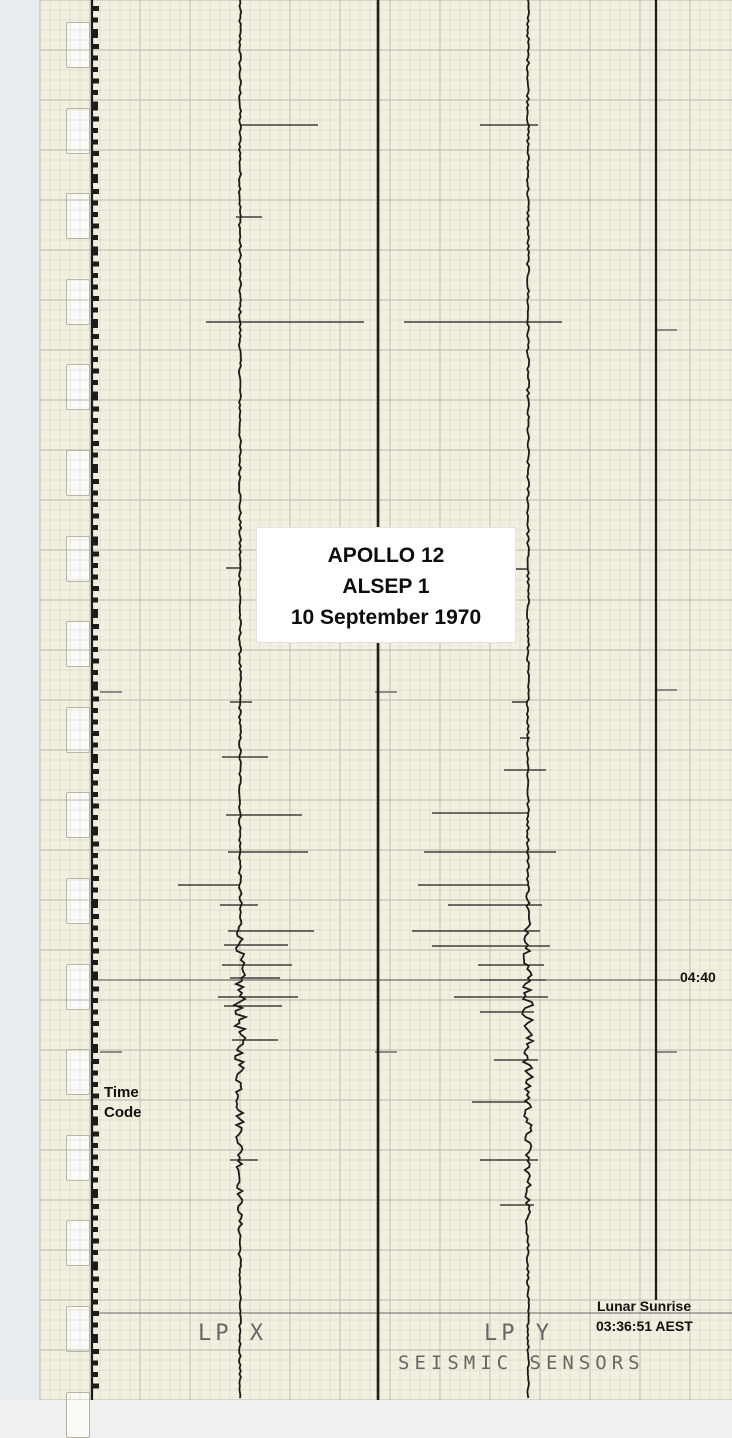 Image resolution: width=732 pixels, height=1438 pixels. I want to click on sunrise-label-1: Lunar Sunrise, so click(644, 1306).